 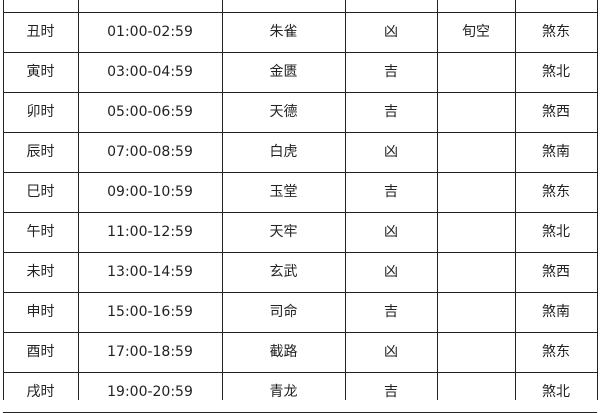 I want to click on table-cell: 天牢, so click(x=283, y=232).